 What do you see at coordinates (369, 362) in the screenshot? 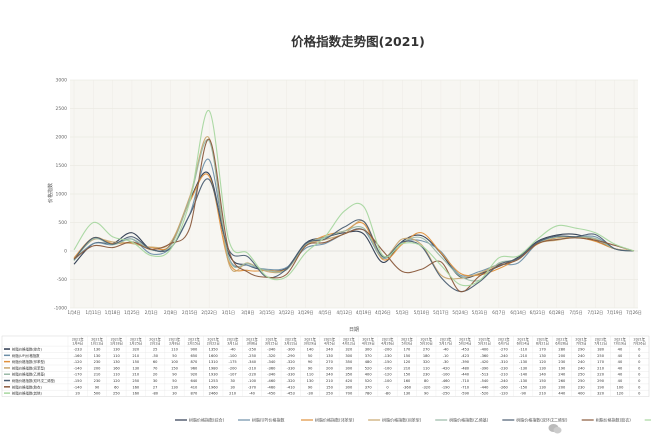
I see `table-cell: 480` at bounding box center [369, 362].